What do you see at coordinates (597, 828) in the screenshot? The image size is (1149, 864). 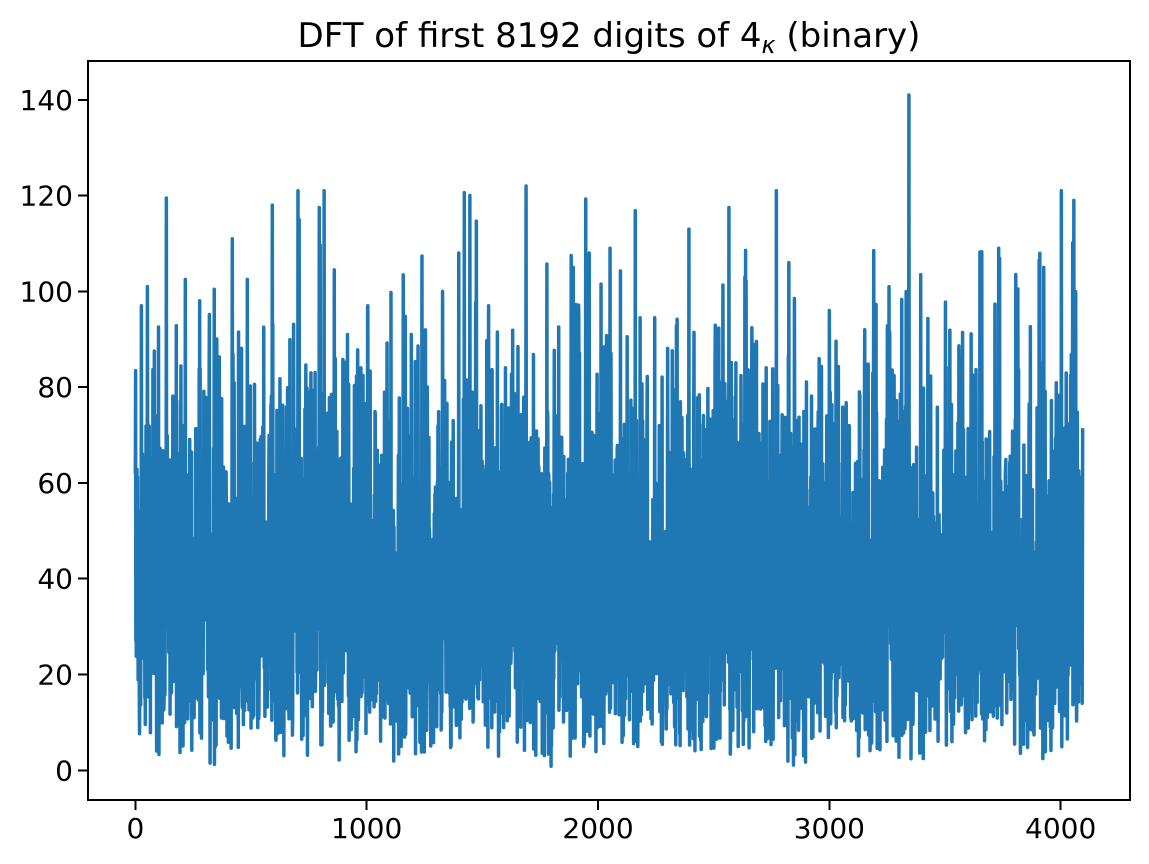 I see `x-tick-label: 2000` at bounding box center [597, 828].